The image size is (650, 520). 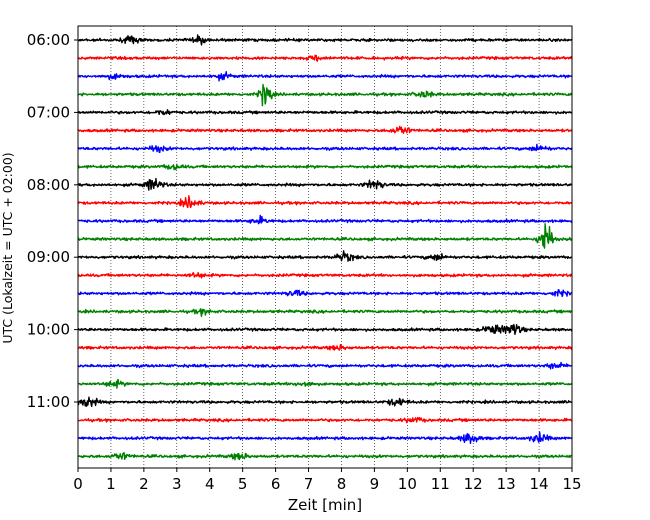 I want to click on y-tick-label: 10:00, so click(x=48, y=330).